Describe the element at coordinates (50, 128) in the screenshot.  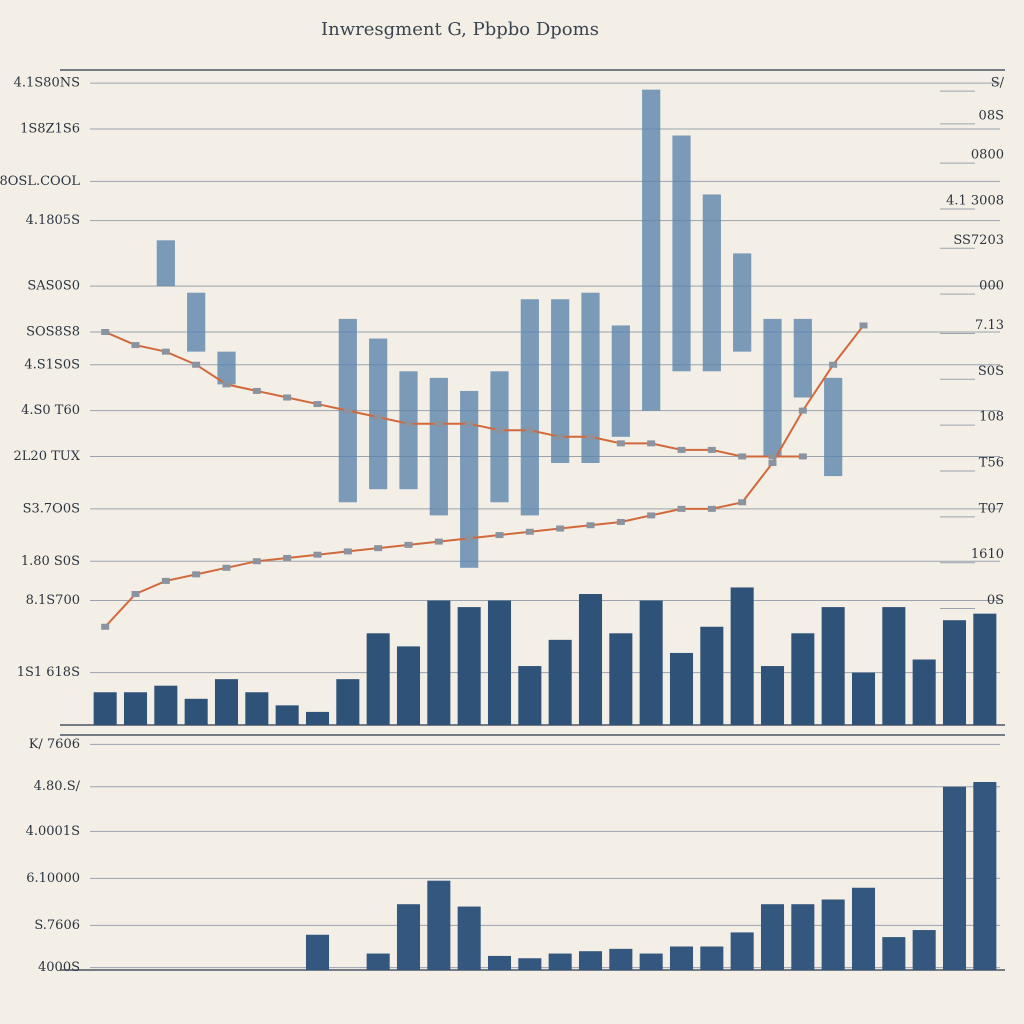
I see `y-tick-label: 1S8Z1S6` at that location.